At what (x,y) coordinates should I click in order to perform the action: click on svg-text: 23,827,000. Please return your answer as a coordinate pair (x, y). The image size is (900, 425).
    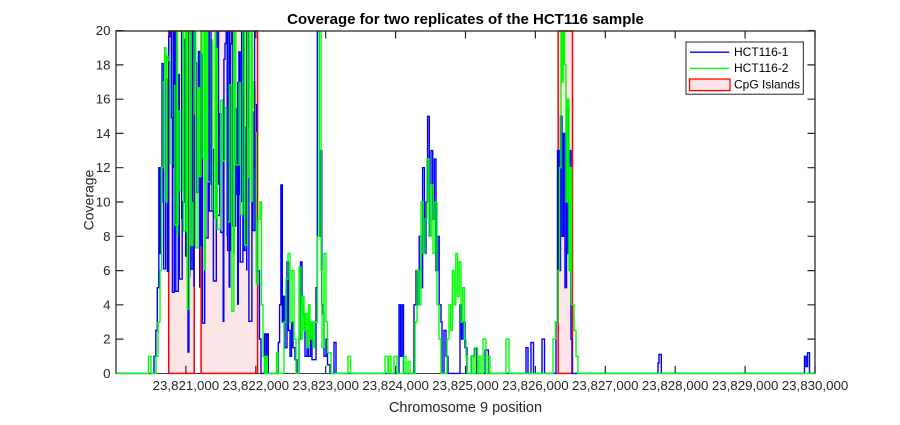
    Looking at the image, I should click on (605, 385).